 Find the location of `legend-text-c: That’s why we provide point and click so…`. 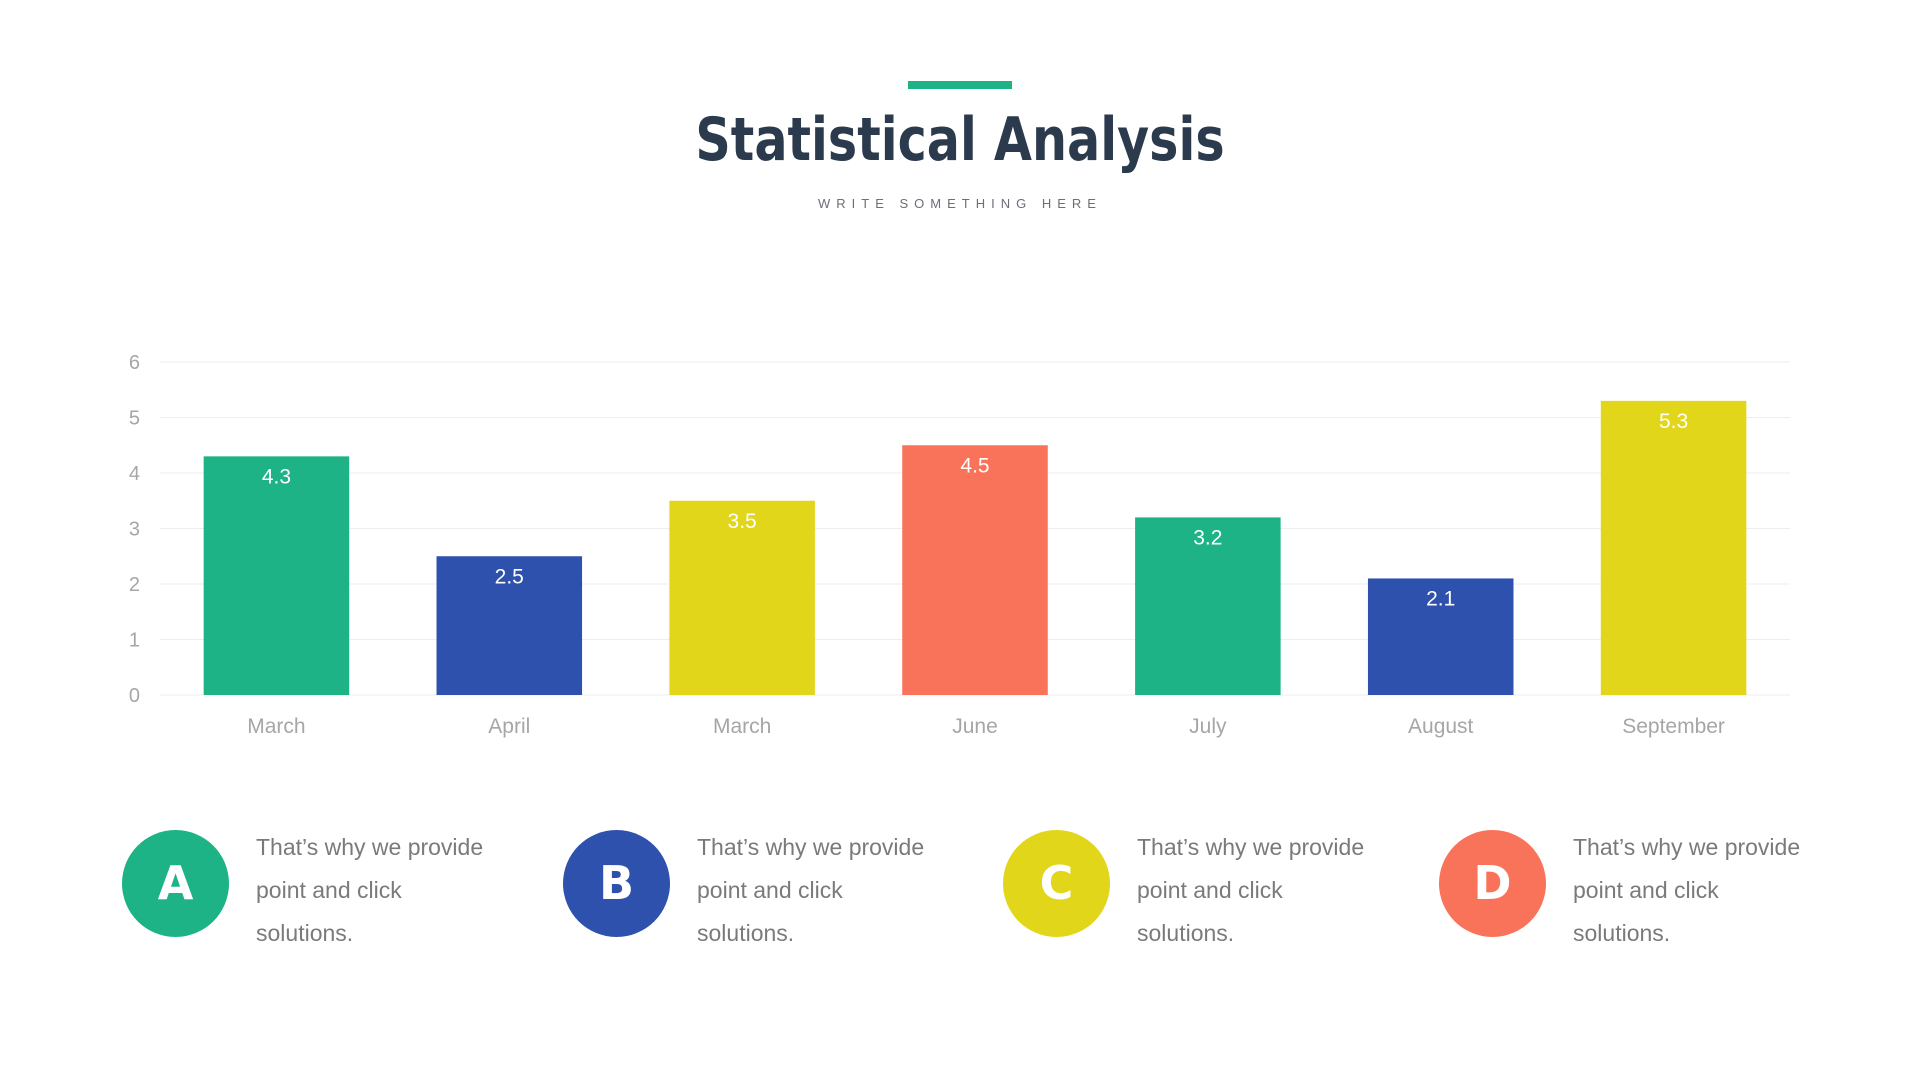

legend-text-c: That’s why we provide point and click so… is located at coordinates (1251, 890).